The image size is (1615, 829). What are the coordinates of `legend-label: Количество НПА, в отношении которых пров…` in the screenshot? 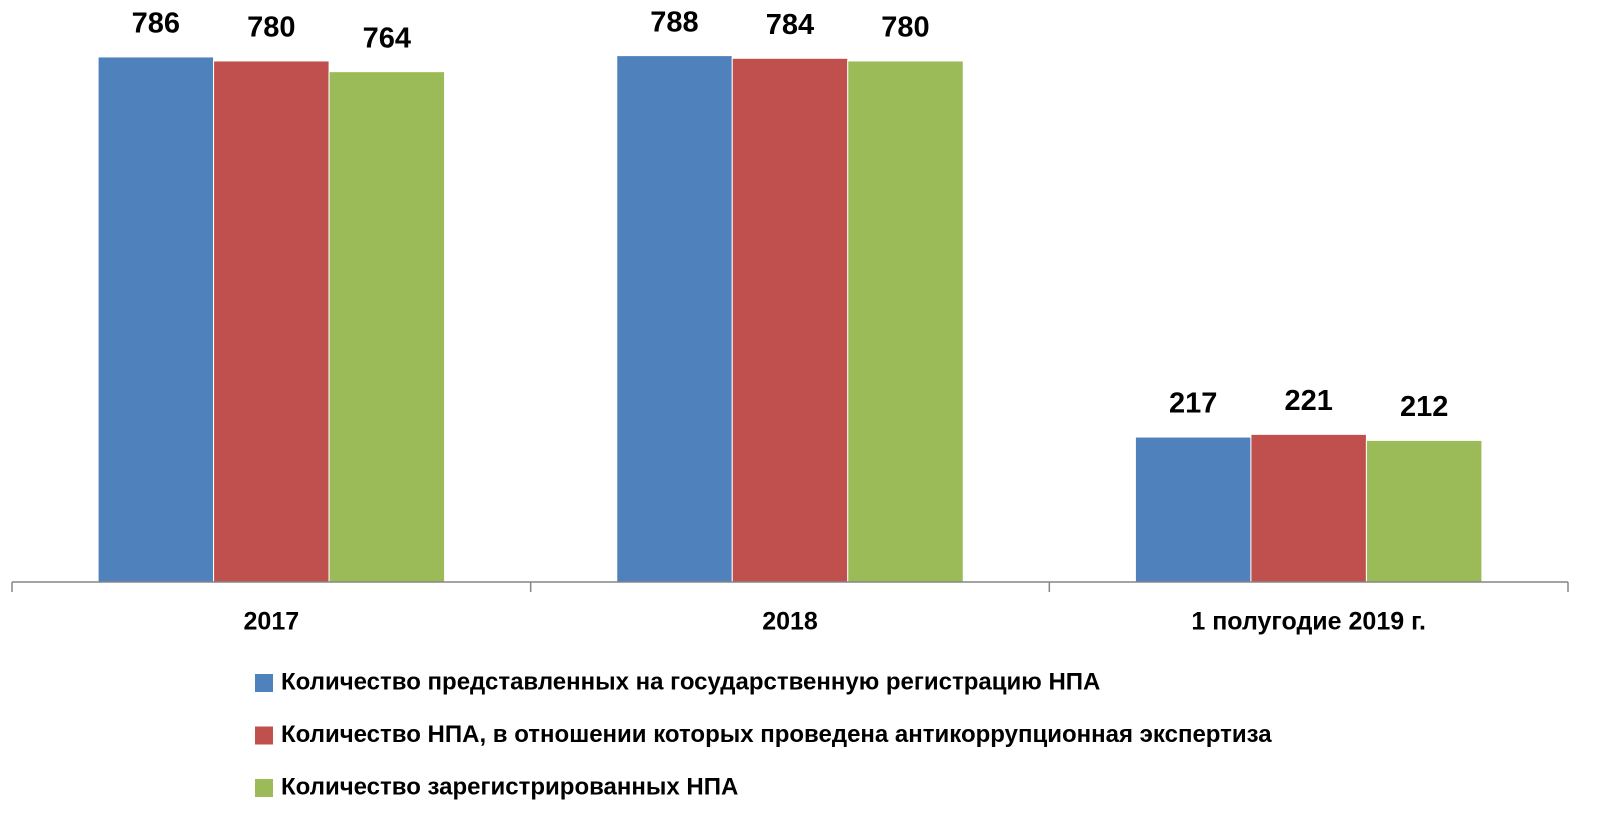 It's located at (776, 734).